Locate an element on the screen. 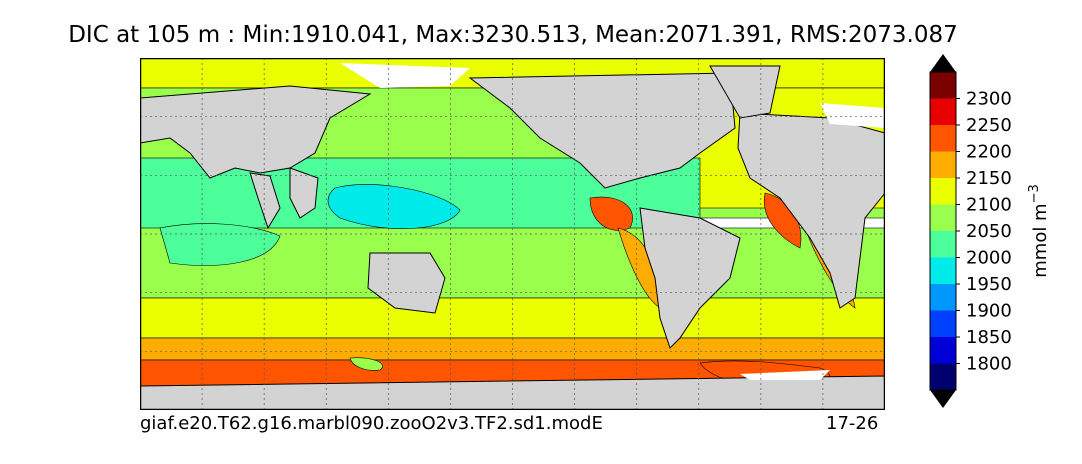  colorbar-tick-label: 2150 is located at coordinates (989, 178).